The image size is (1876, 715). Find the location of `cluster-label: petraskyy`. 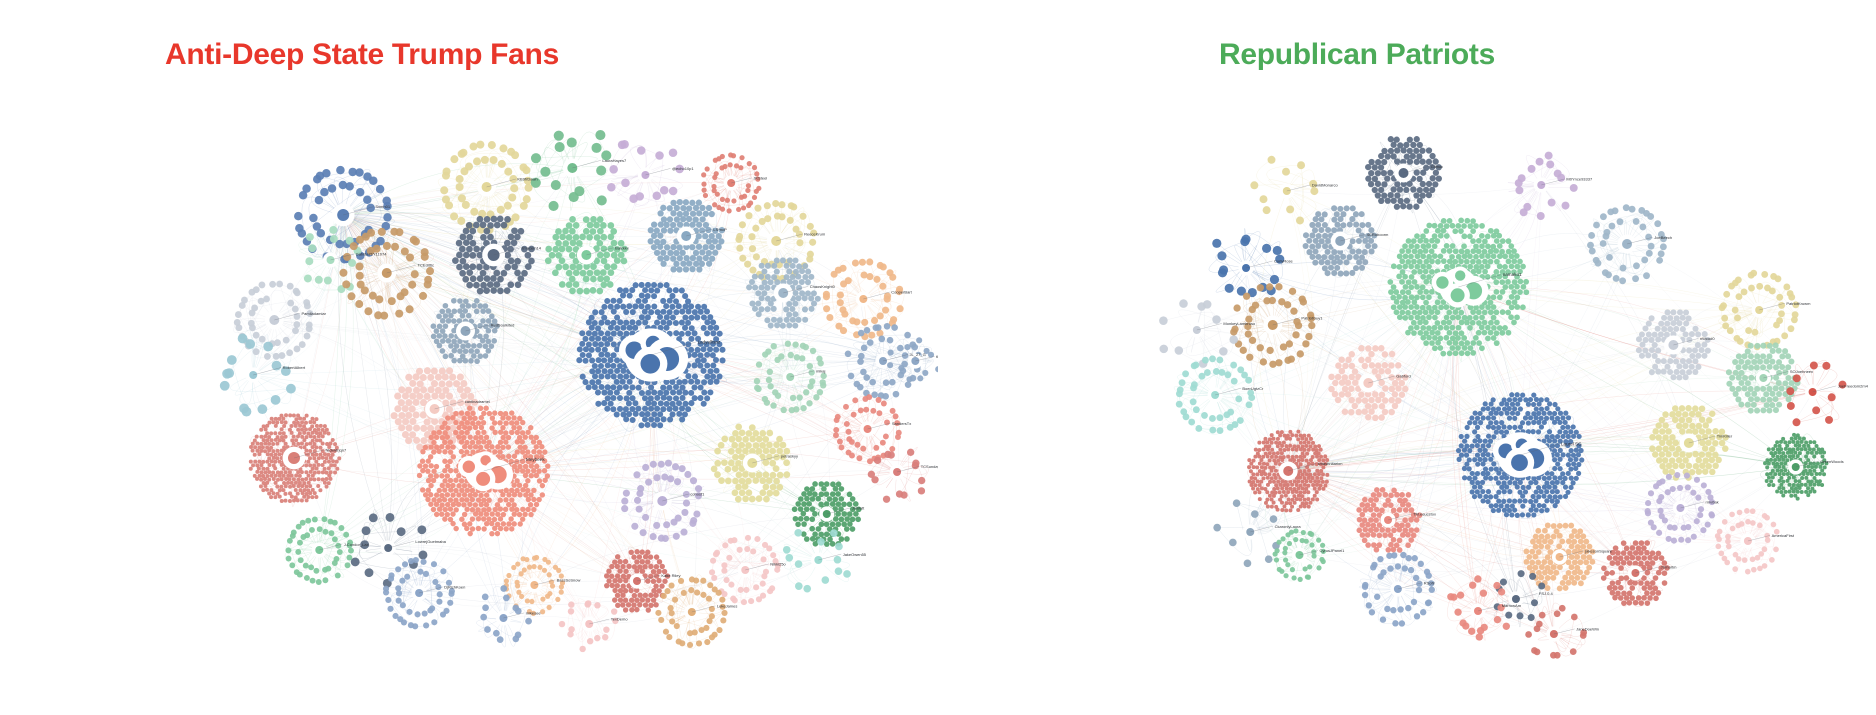

cluster-label: petraskyy is located at coordinates (789, 455).